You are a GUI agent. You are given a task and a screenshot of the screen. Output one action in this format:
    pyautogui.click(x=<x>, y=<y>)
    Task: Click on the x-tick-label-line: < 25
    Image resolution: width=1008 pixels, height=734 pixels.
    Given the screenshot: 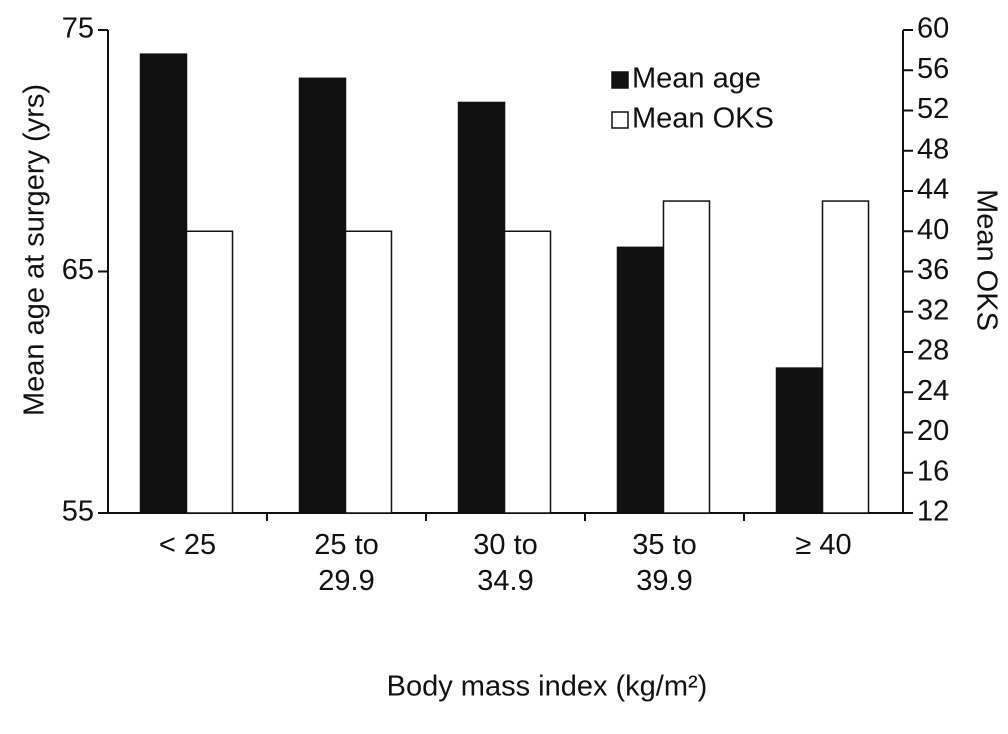 What is the action you would take?
    pyautogui.click(x=187, y=545)
    